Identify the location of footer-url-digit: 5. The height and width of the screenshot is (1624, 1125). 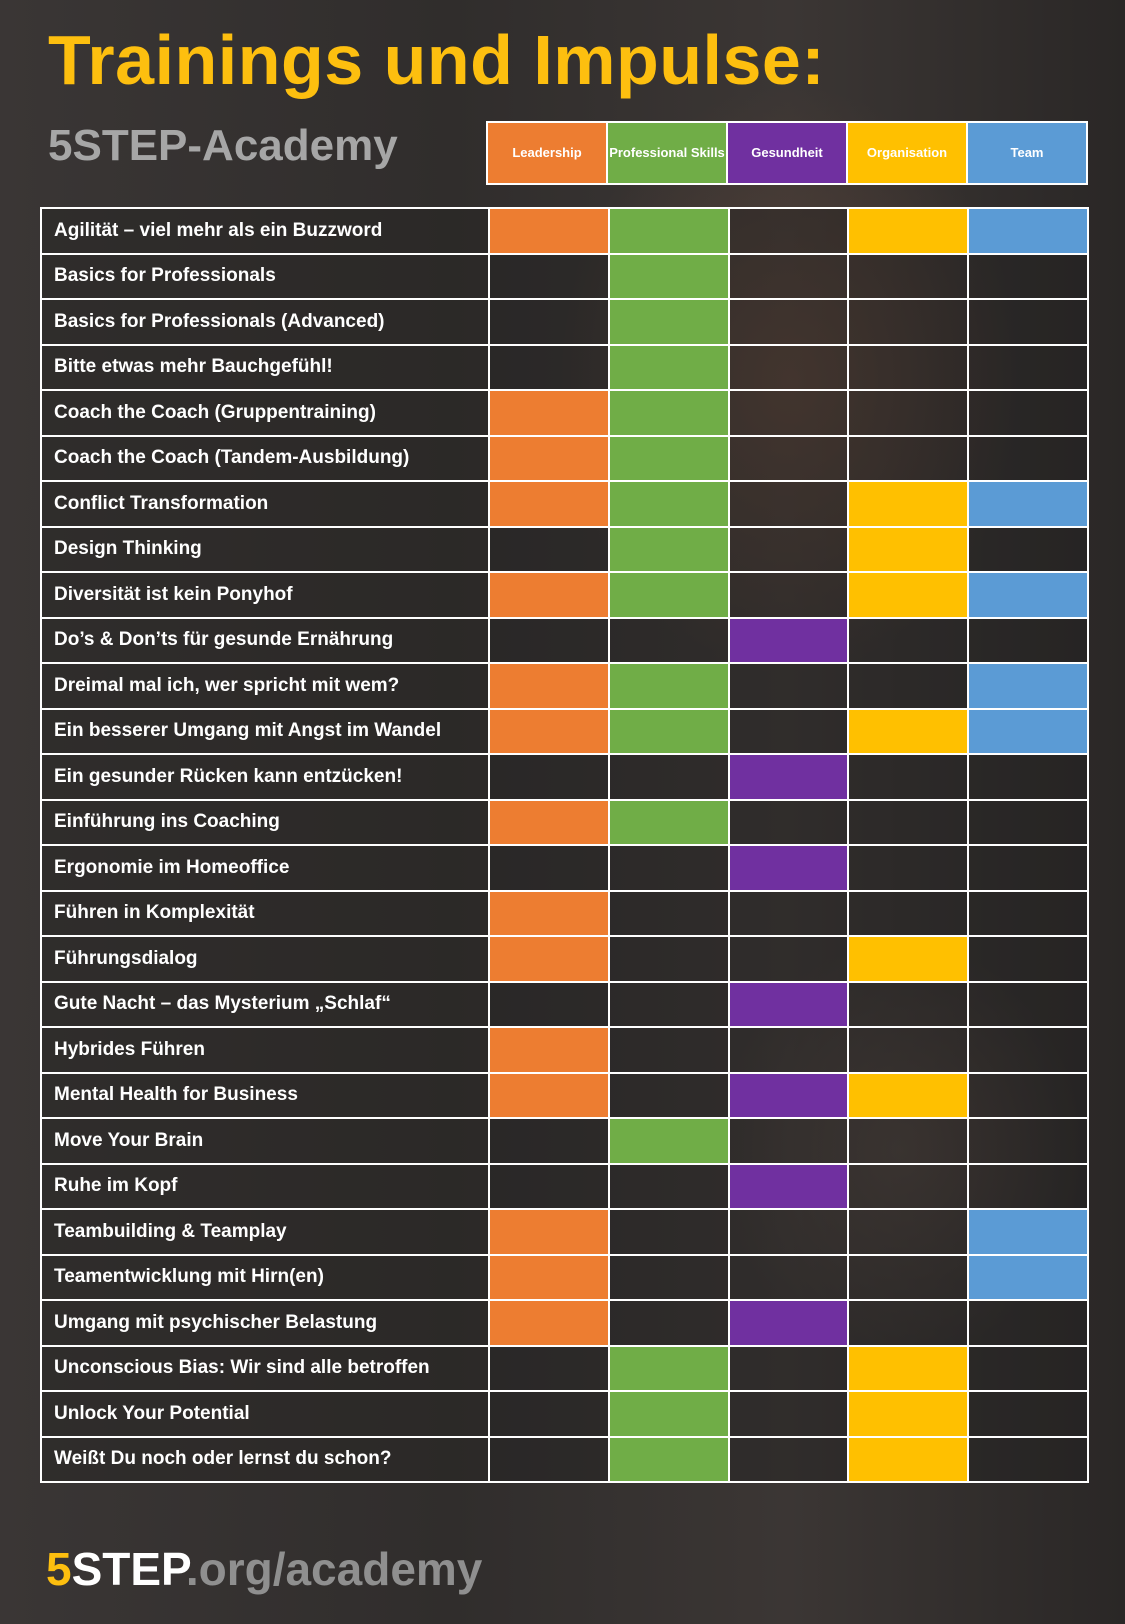
(59, 1569).